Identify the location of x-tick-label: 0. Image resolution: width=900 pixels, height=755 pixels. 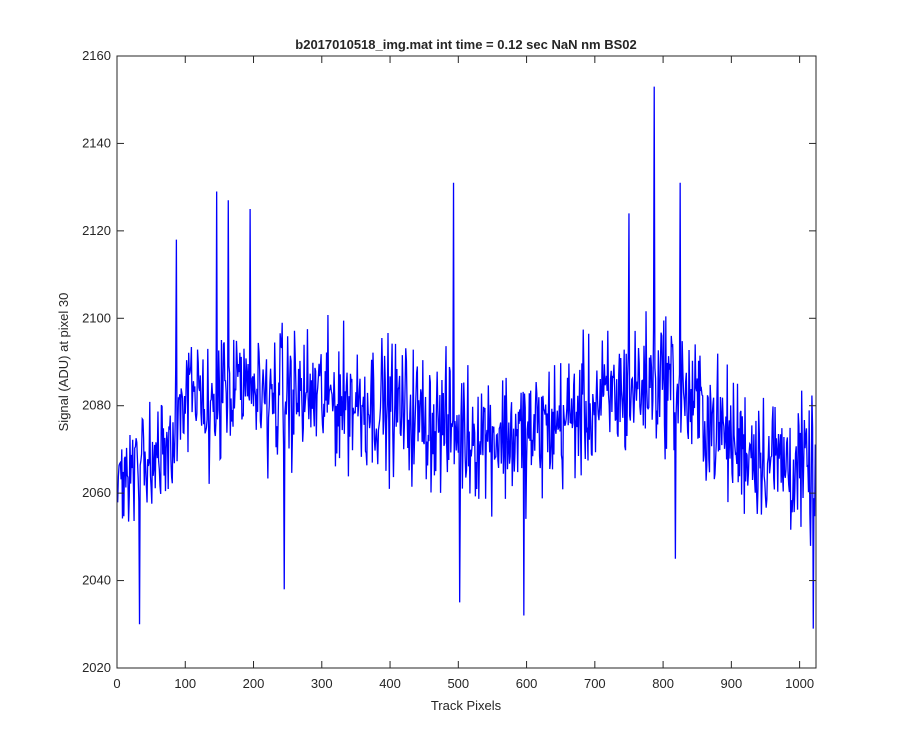
(116, 683).